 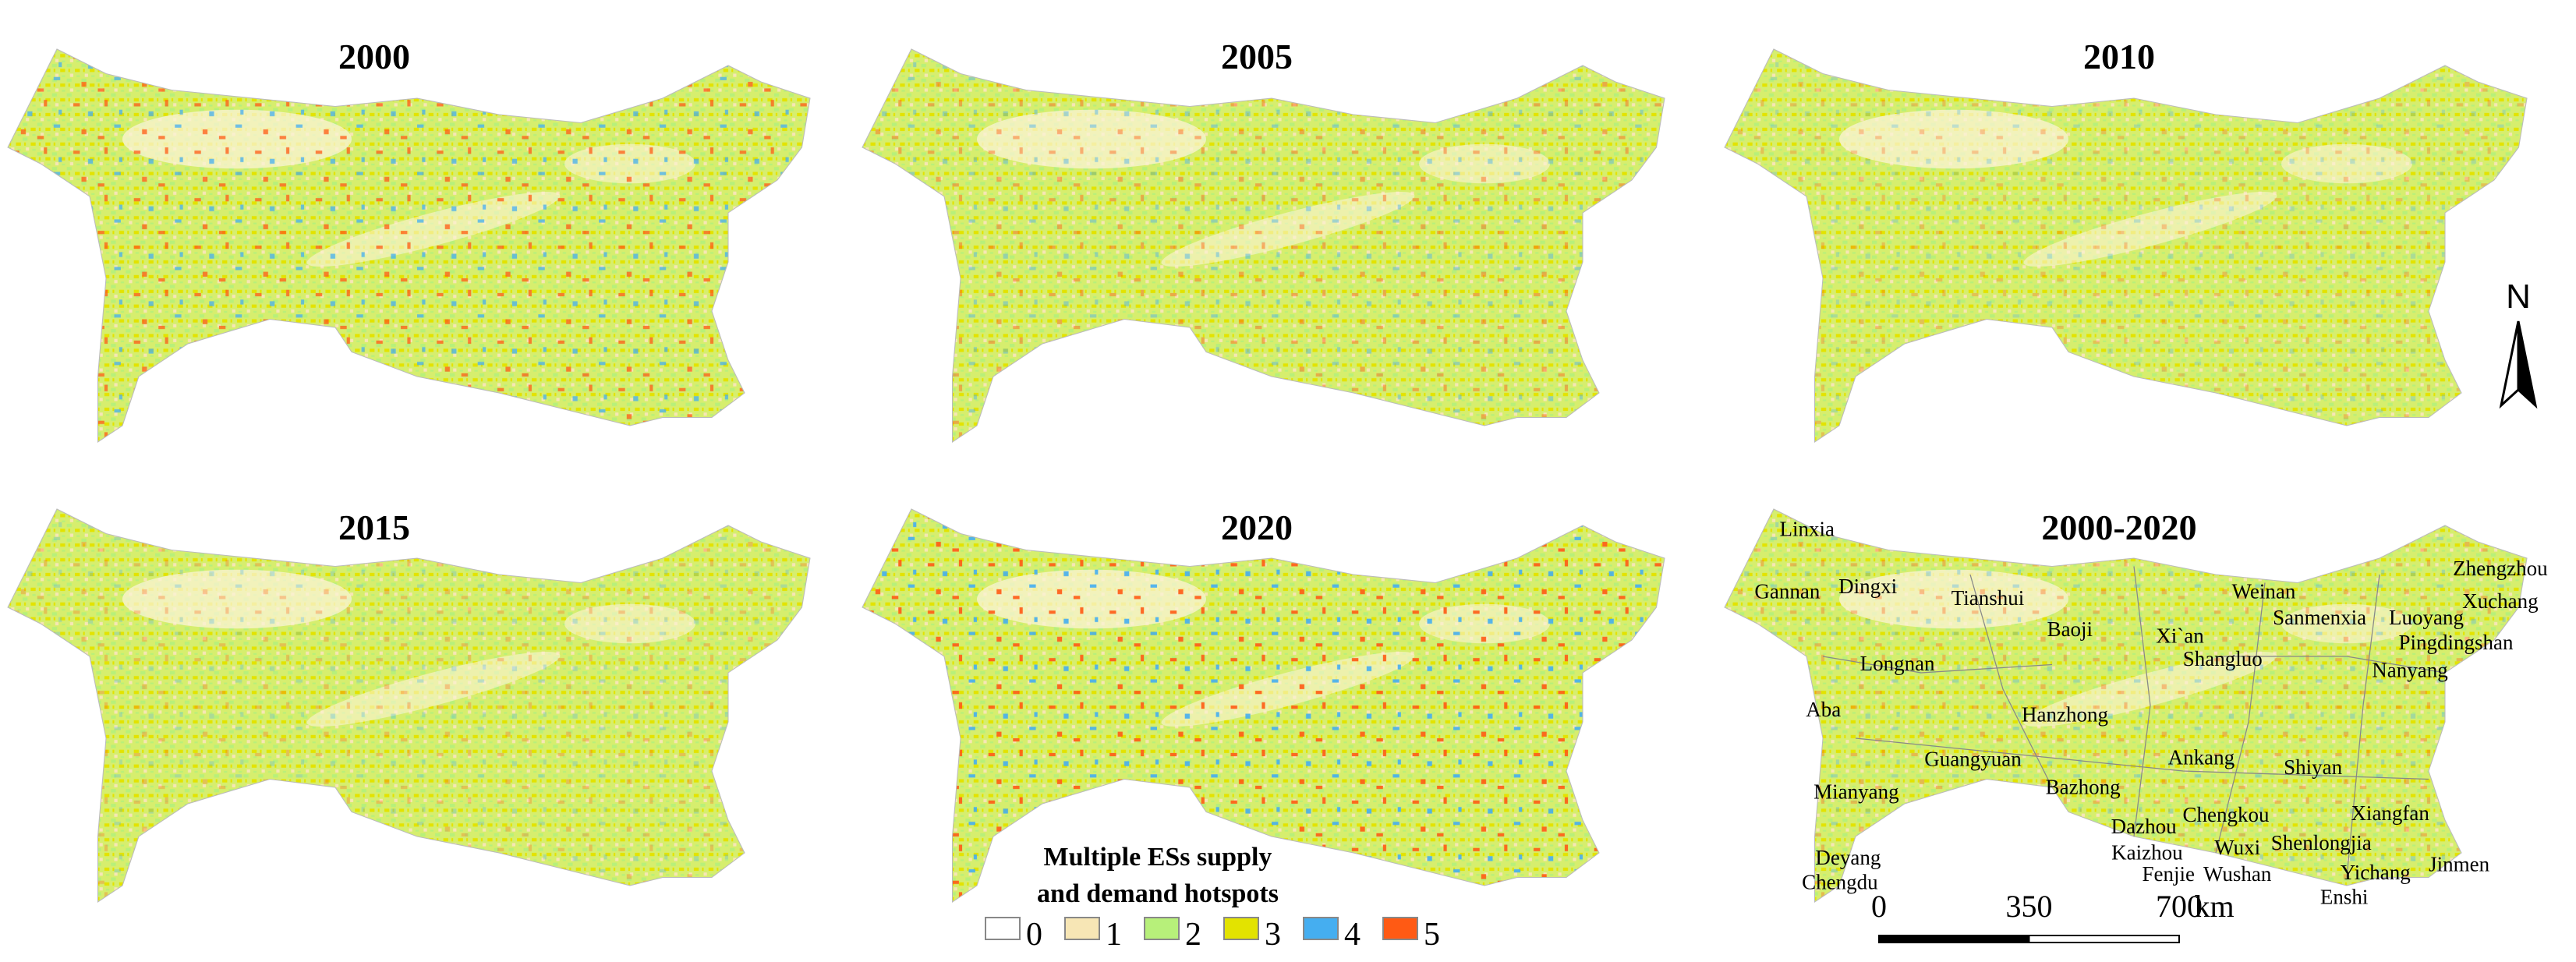 I want to click on city-label: Fenjie, so click(x=2168, y=874).